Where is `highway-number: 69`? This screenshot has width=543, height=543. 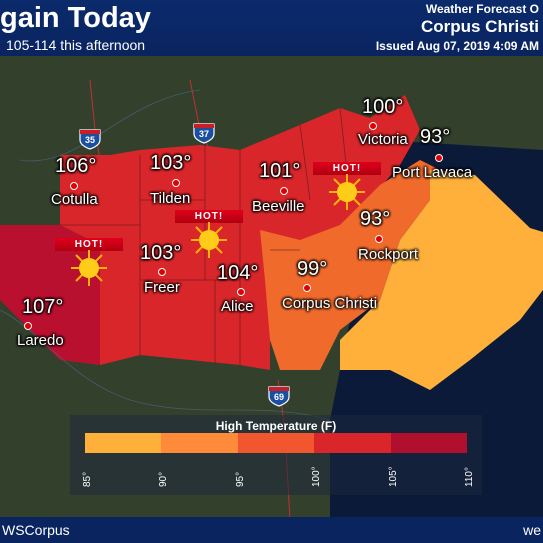
highway-number: 69 is located at coordinates (278, 397).